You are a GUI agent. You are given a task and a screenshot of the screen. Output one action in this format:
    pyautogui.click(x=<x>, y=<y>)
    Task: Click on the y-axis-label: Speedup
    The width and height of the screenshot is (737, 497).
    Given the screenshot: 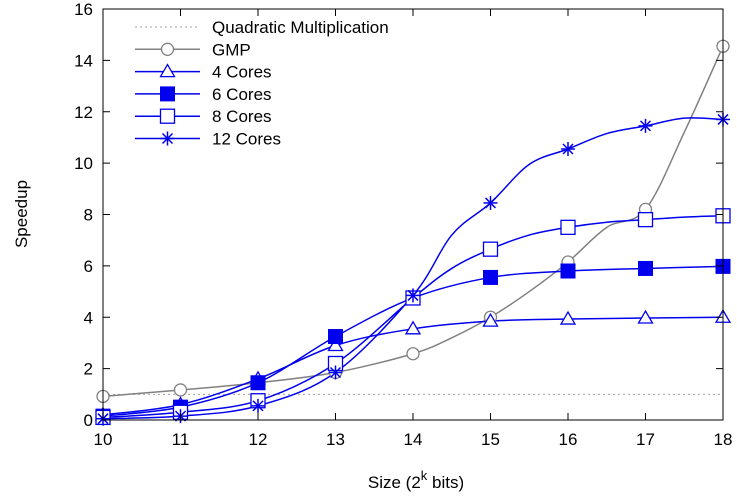 What is the action you would take?
    pyautogui.click(x=21, y=214)
    